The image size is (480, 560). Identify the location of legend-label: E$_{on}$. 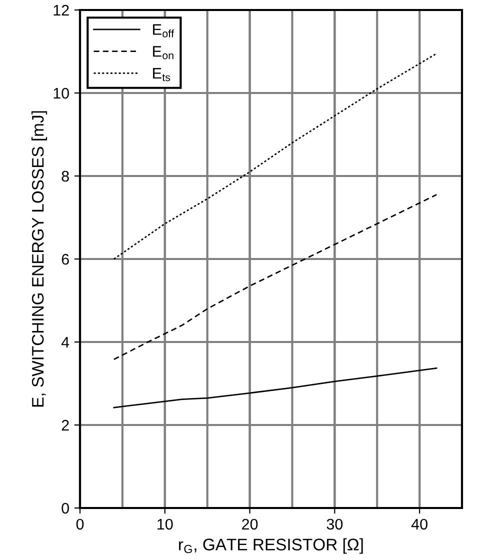
(163, 53).